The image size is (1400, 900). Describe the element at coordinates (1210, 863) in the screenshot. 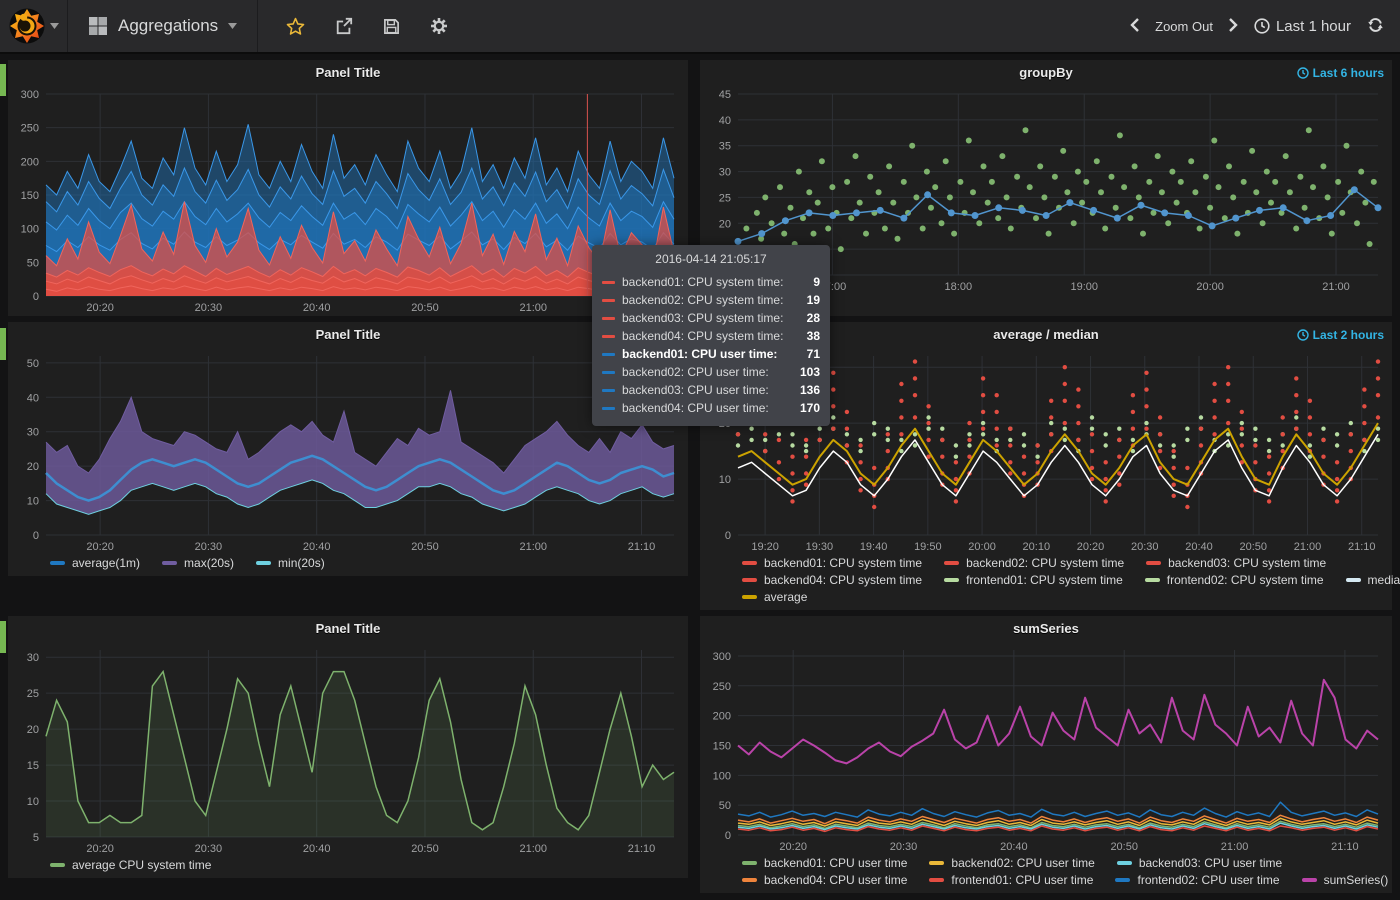

I see `legend-label: backend03: CPU user time` at that location.